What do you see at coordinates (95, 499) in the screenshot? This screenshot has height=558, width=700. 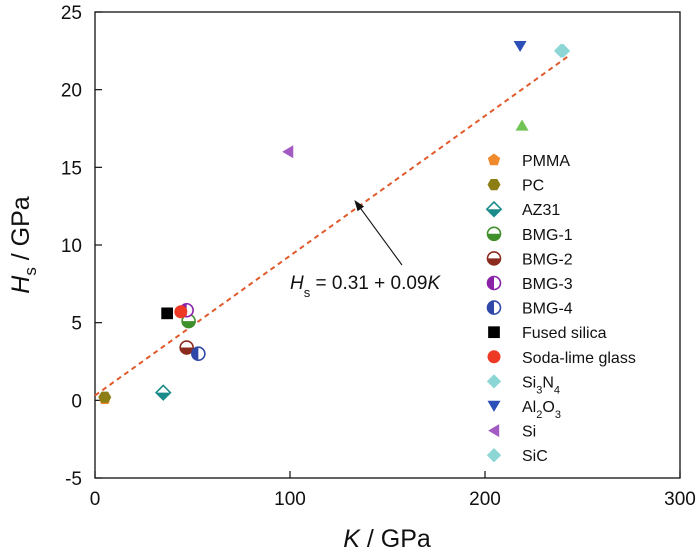 I see `x-tick-label: 0` at bounding box center [95, 499].